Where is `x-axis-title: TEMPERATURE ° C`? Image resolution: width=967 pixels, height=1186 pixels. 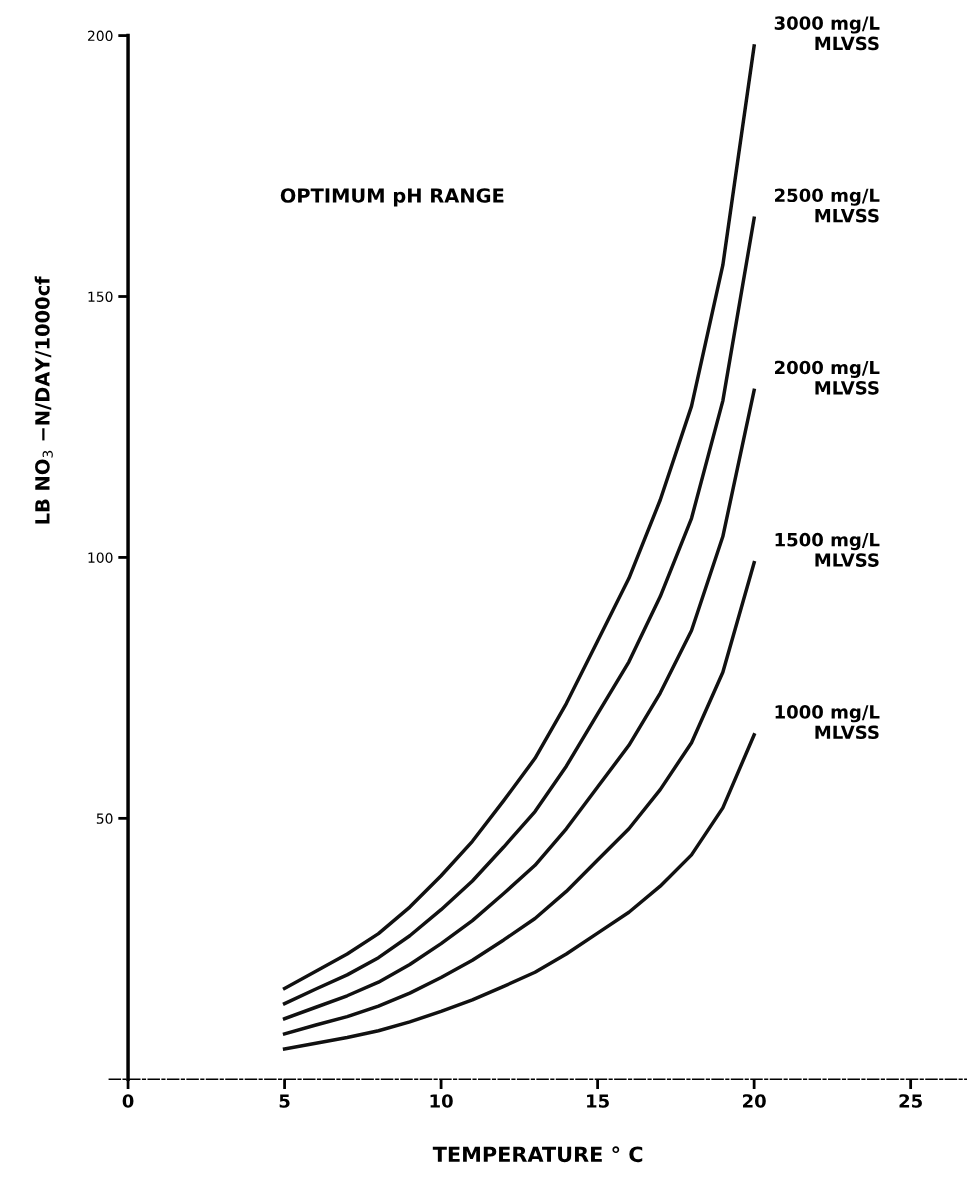
x-axis-title: TEMPERATURE ° C is located at coordinates (537, 1154).